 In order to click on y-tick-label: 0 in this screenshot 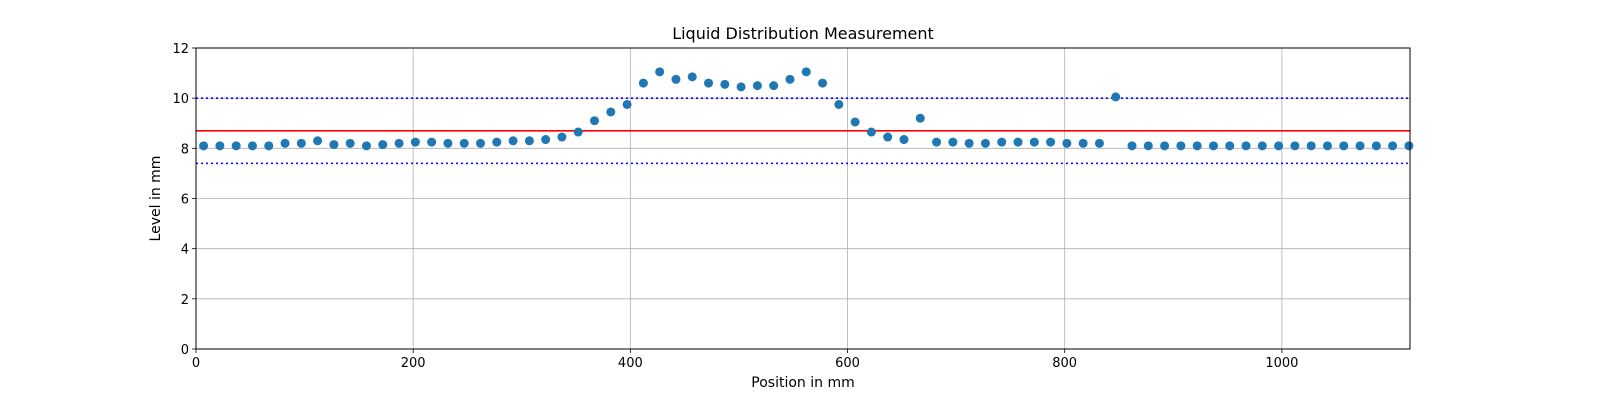, I will do `click(185, 350)`.